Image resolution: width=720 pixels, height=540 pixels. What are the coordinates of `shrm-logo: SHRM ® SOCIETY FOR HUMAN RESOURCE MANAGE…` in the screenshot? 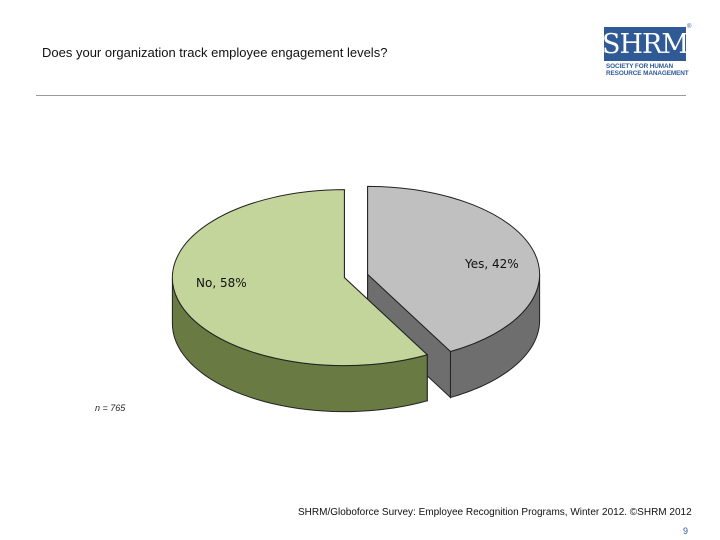 It's located at (646, 53).